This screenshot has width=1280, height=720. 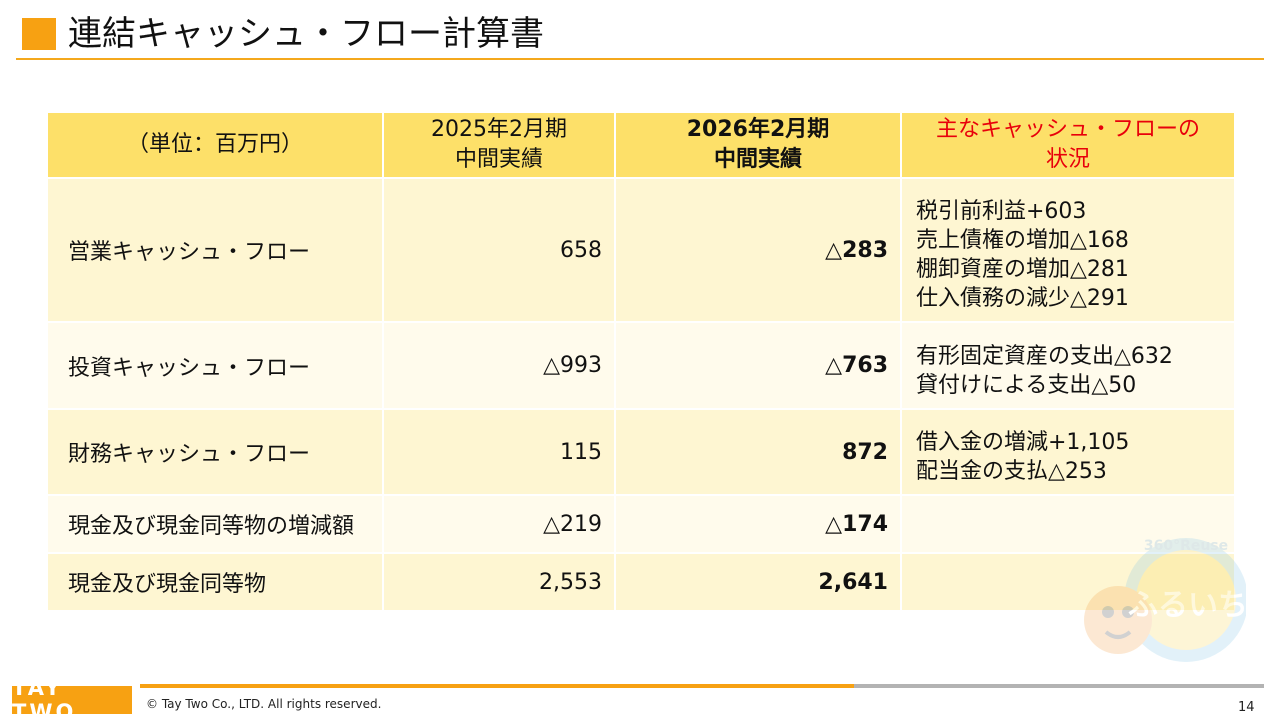 I want to click on current-value: 872, so click(x=758, y=452).